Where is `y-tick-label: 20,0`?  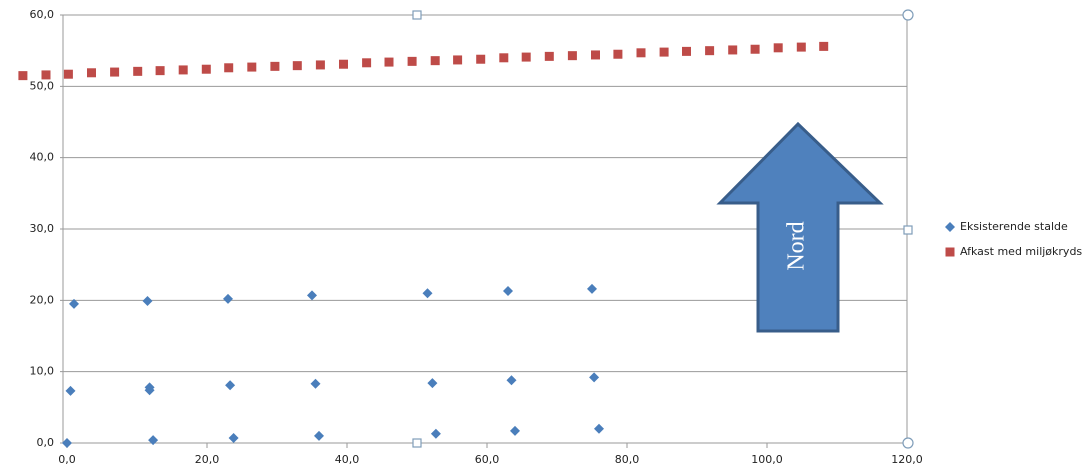 y-tick-label: 20,0 is located at coordinates (42, 299).